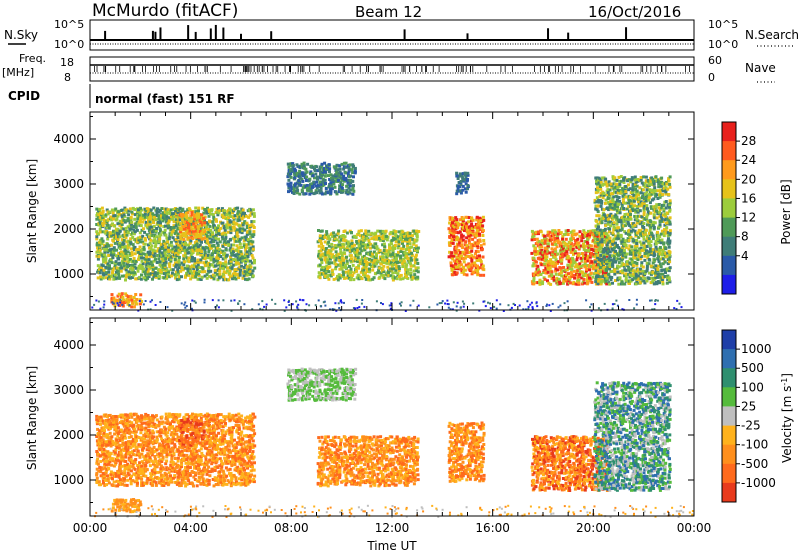 The image size is (800, 558). Describe the element at coordinates (389, 68) in the screenshot. I see `freq-panel: Freq. [MHz] 18 8 60 0 Nave` at that location.